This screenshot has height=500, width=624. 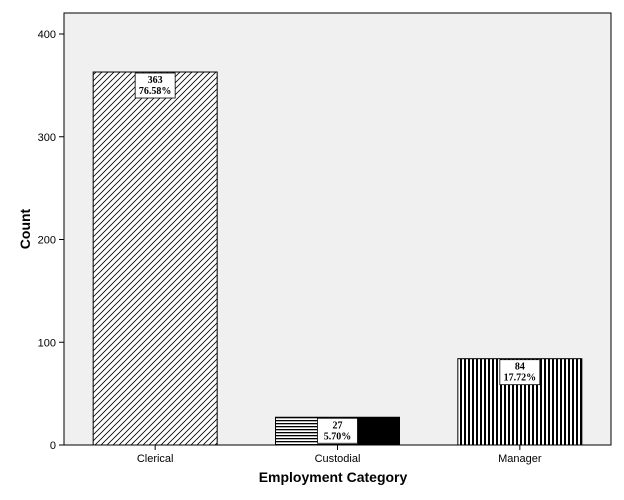 I want to click on y-axis-ticks: 0 100 200 300 400, so click(x=51, y=240).